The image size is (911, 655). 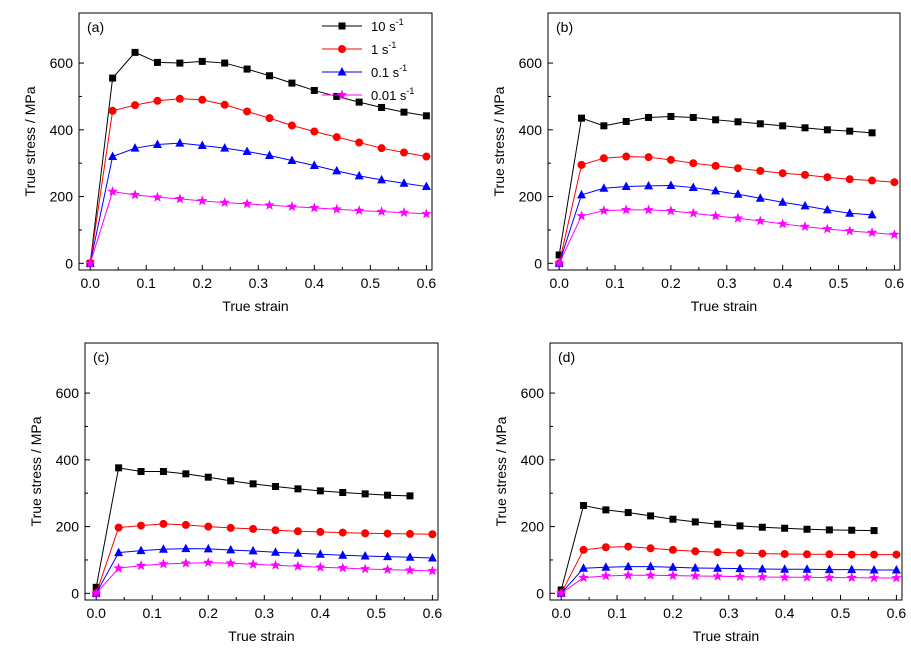 What do you see at coordinates (68, 393) in the screenshot?
I see `y-tick-label: 600` at bounding box center [68, 393].